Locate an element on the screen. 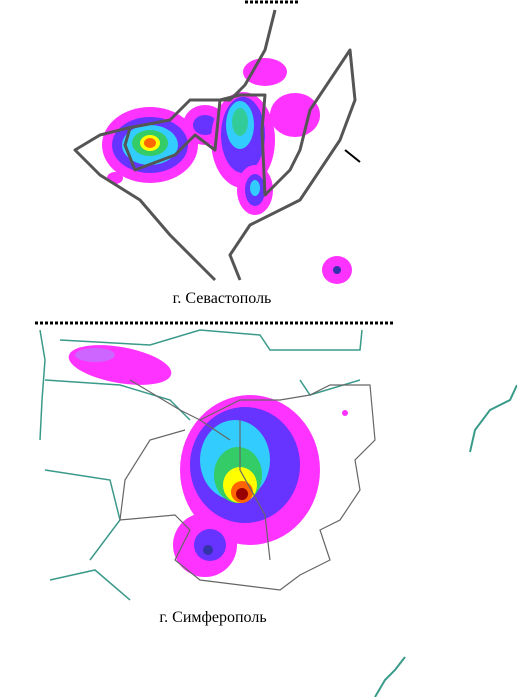 The width and height of the screenshot is (517, 697). map-caption: г. Севастополь is located at coordinates (222, 298).